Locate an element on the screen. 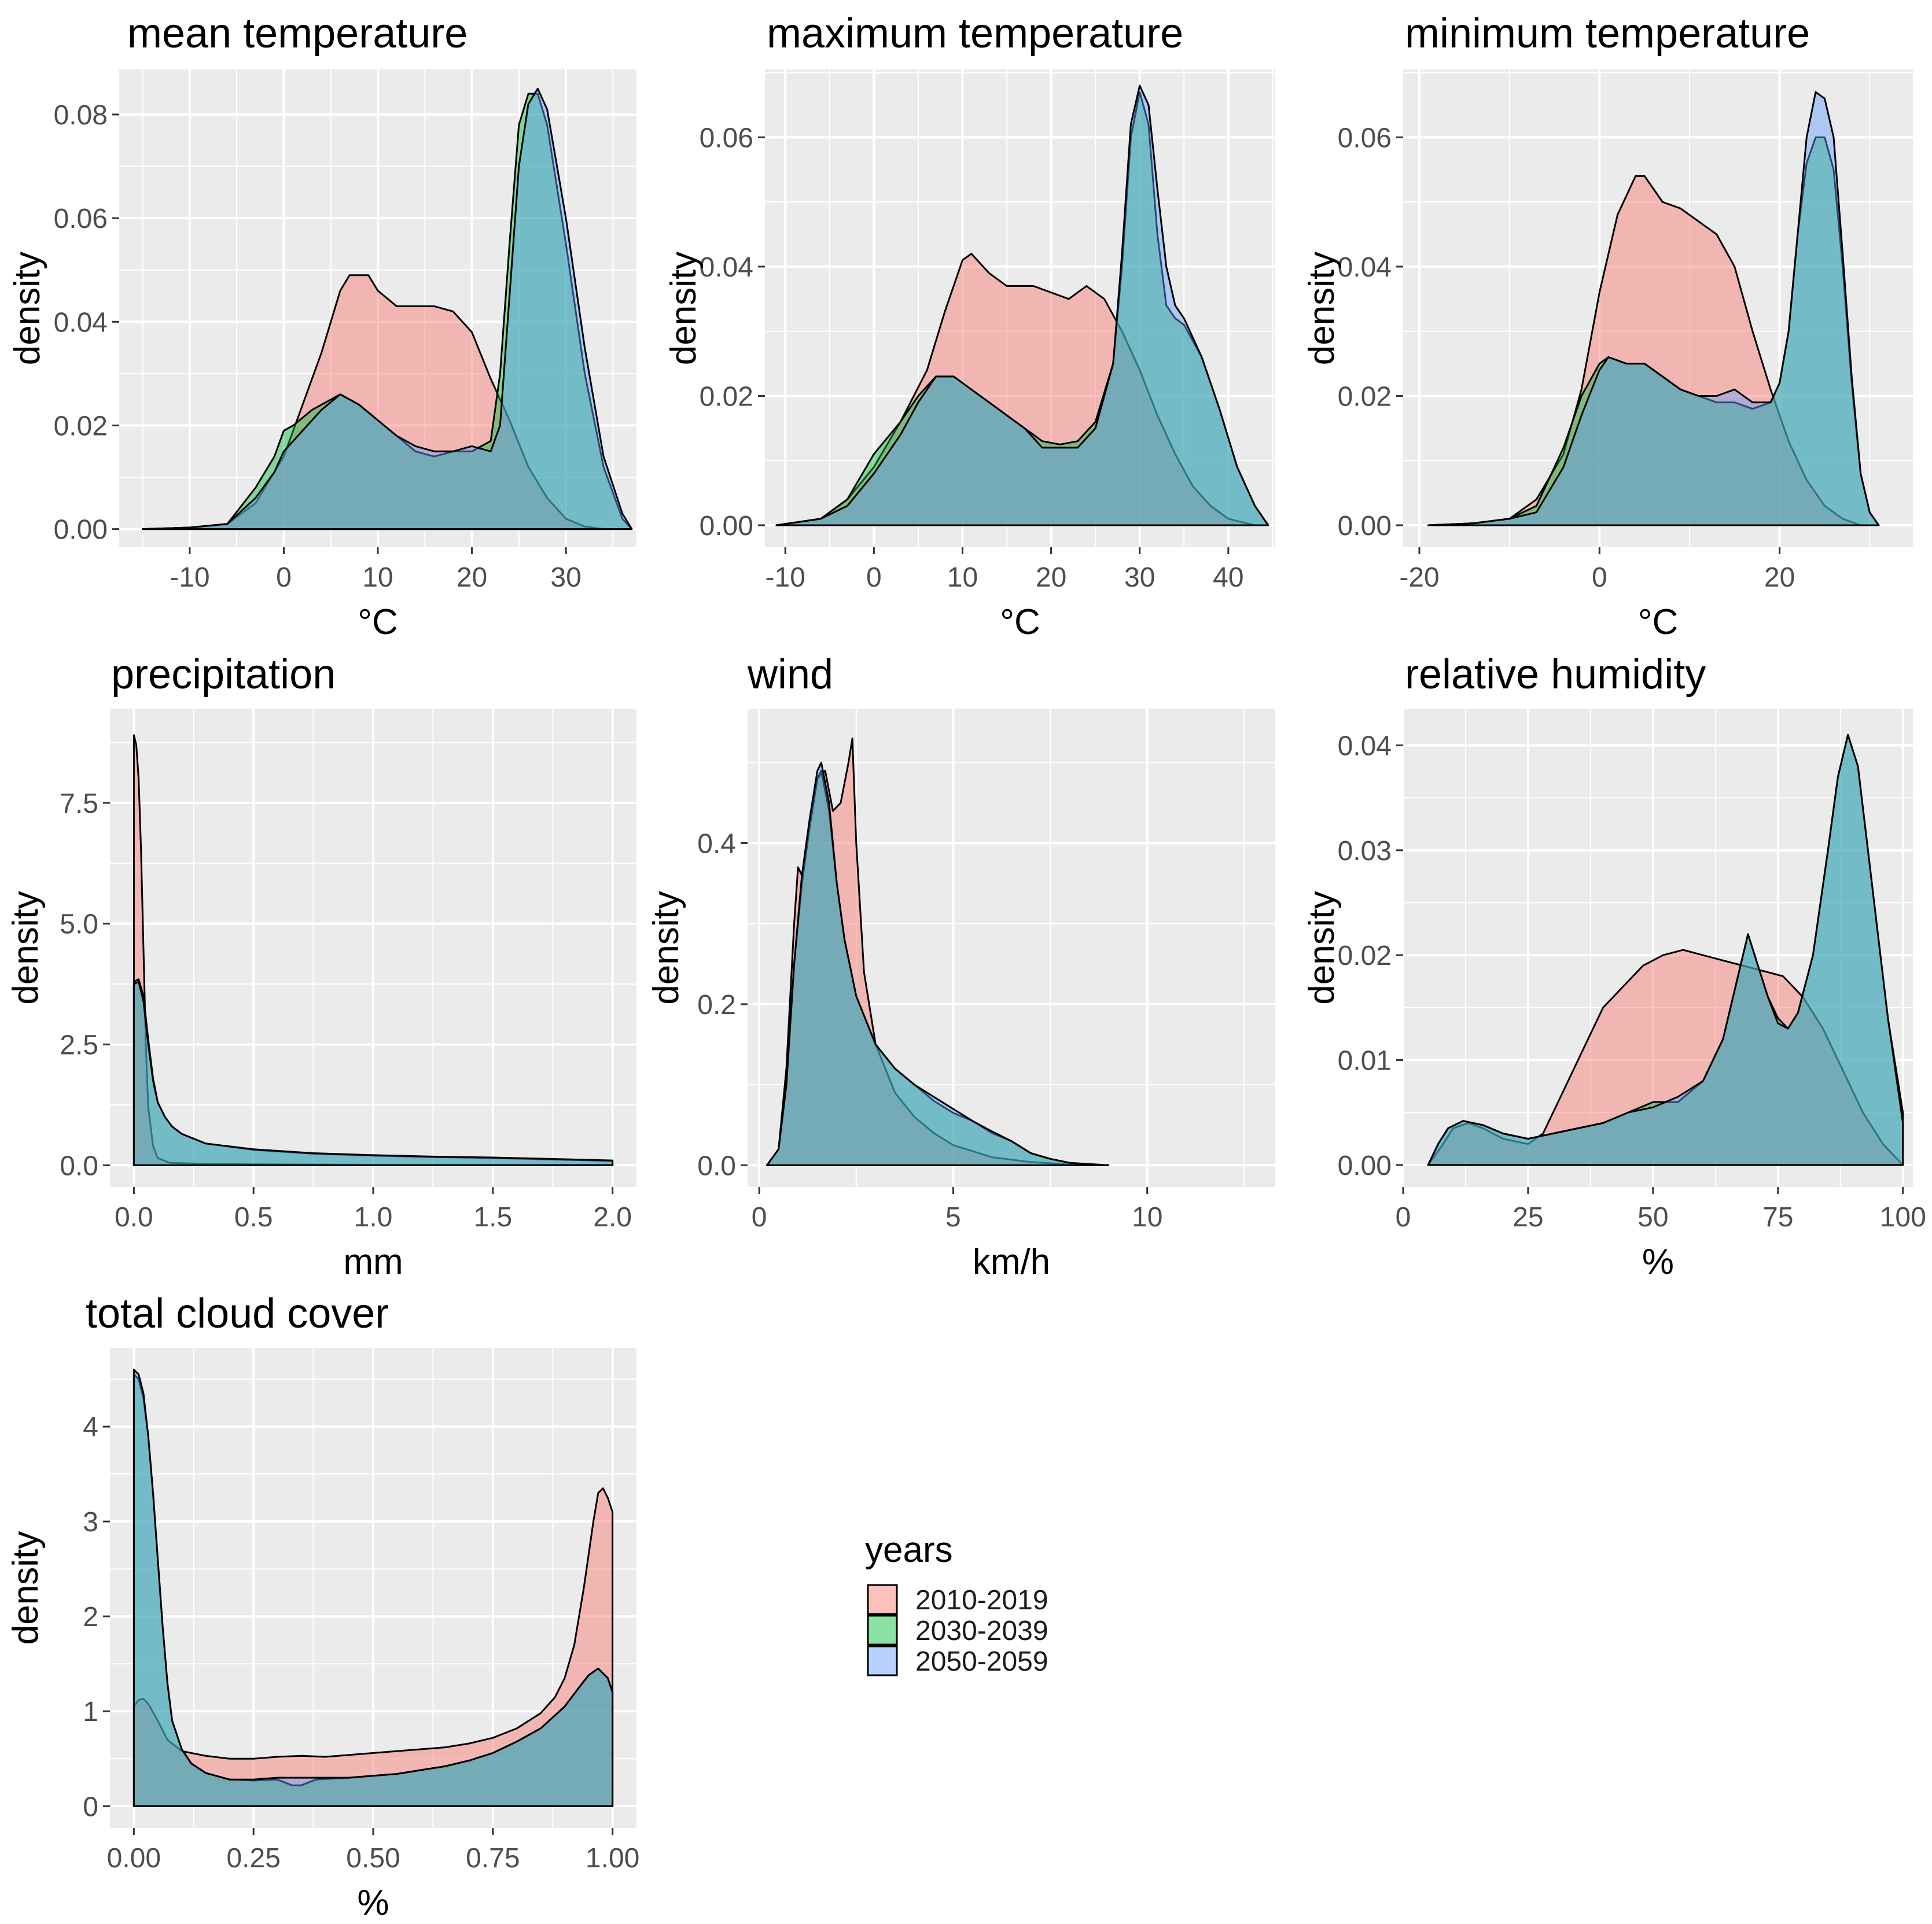  y-tick-label: 7.5 is located at coordinates (79, 803).